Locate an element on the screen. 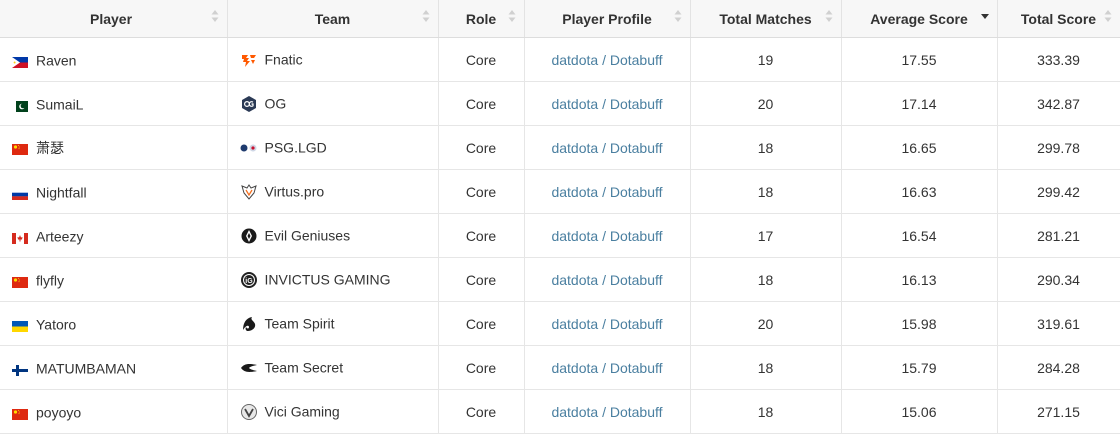 Image resolution: width=1120 pixels, height=438 pixels. team-cell: Virtus.pro is located at coordinates (333, 191).